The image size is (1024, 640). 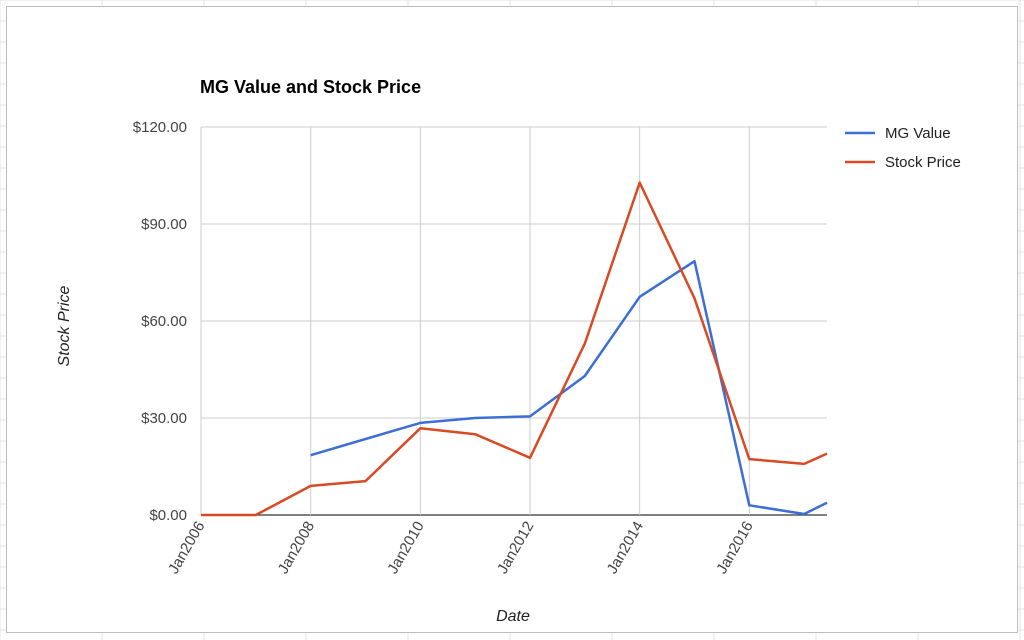 What do you see at coordinates (168, 515) in the screenshot?
I see `y-tick-label: $0.00` at bounding box center [168, 515].